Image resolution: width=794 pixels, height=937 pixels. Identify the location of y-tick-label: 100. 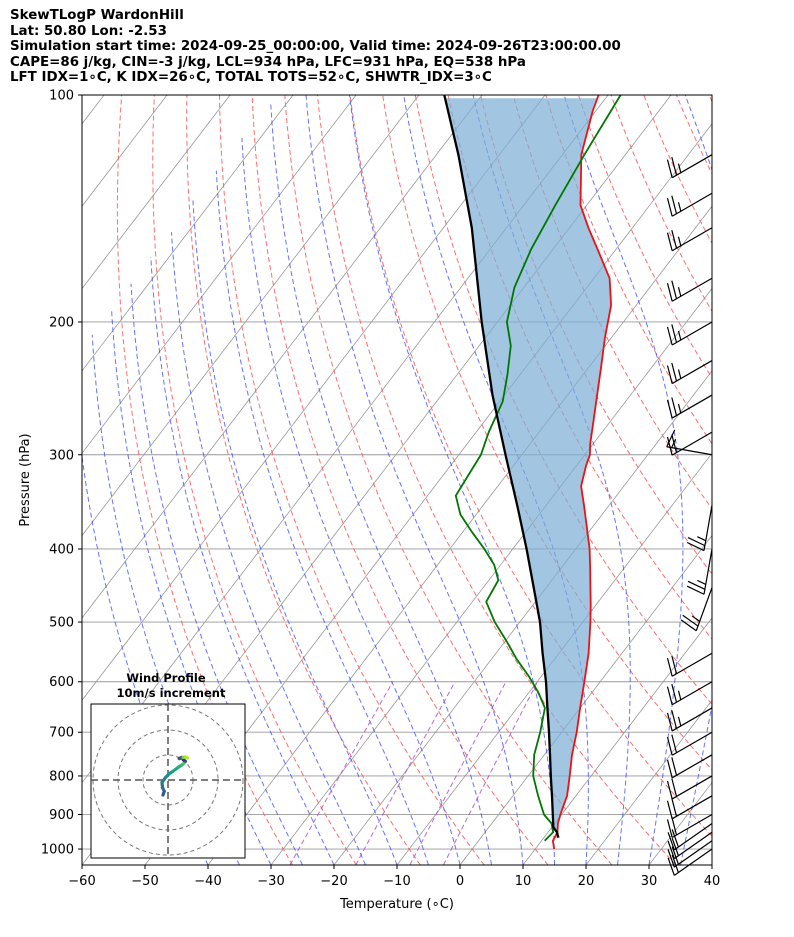
(61, 96).